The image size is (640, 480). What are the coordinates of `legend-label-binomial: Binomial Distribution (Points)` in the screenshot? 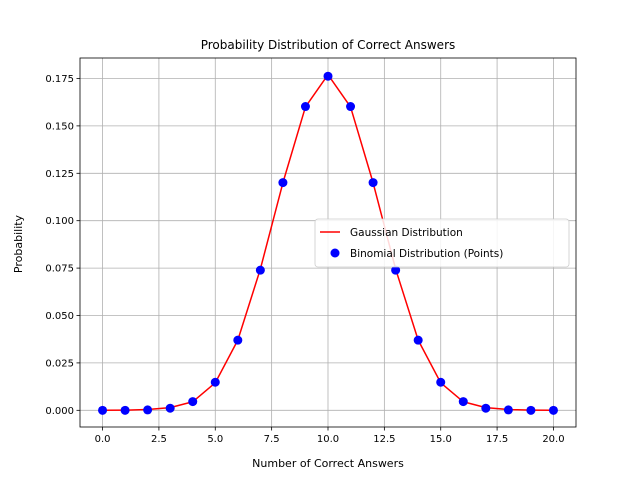 It's located at (426, 254).